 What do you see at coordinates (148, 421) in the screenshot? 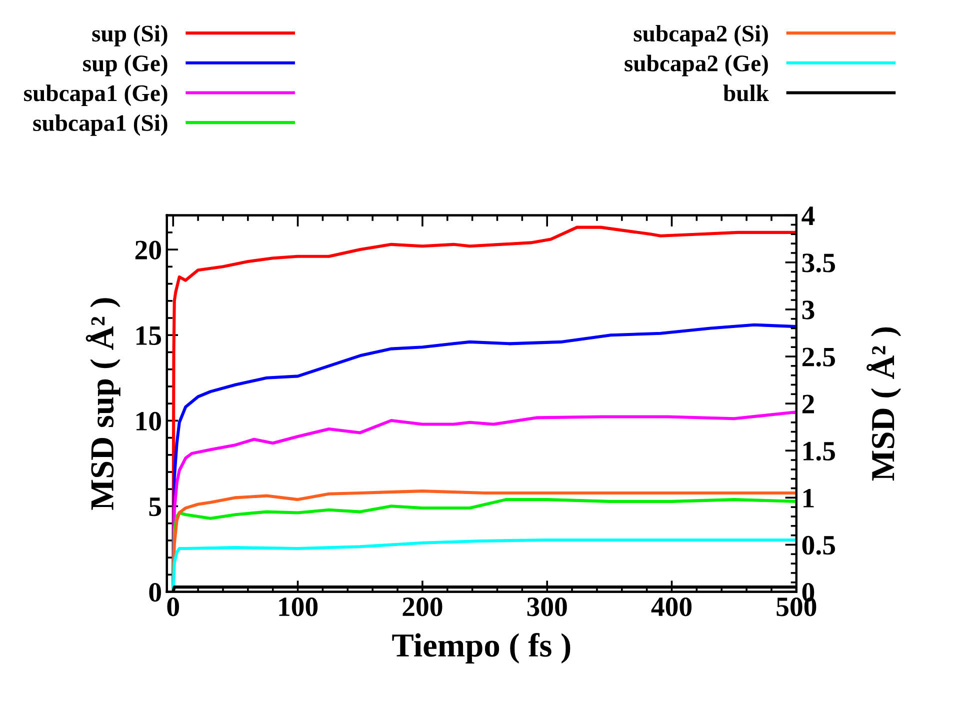
I see `y-tick-label: 10` at bounding box center [148, 421].